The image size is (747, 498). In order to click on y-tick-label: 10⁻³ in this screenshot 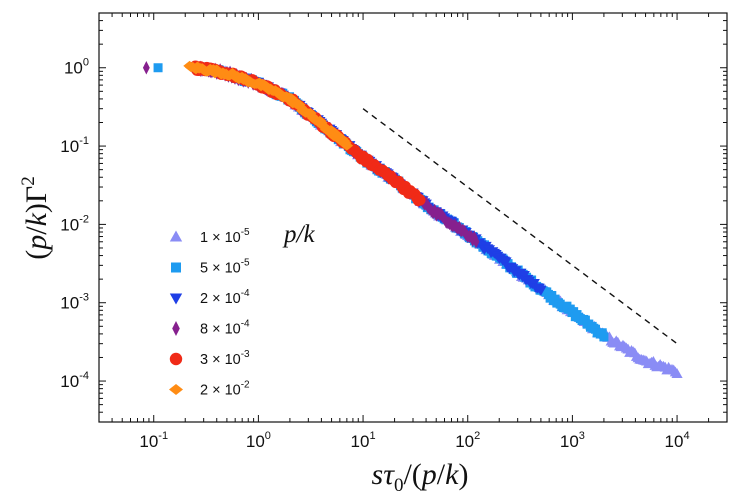, I will do `click(74, 302)`.